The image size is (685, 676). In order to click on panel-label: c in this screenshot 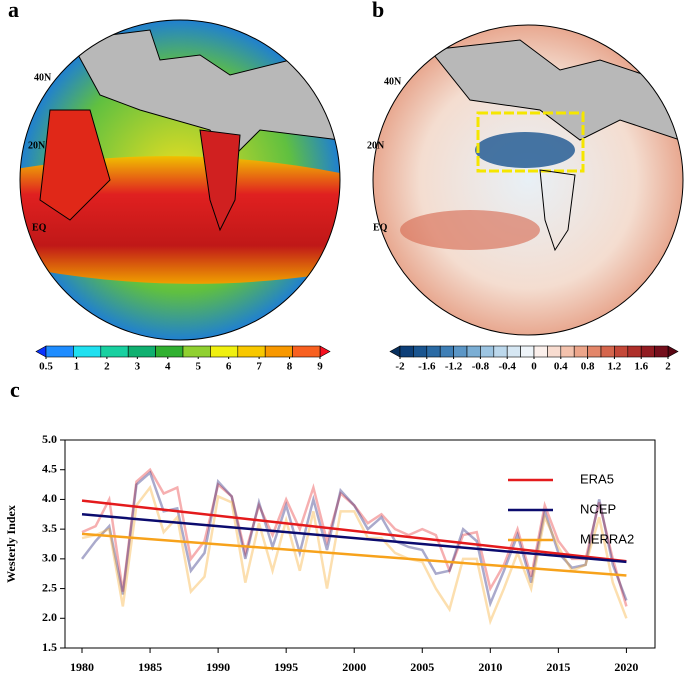, I will do `click(15, 389)`.